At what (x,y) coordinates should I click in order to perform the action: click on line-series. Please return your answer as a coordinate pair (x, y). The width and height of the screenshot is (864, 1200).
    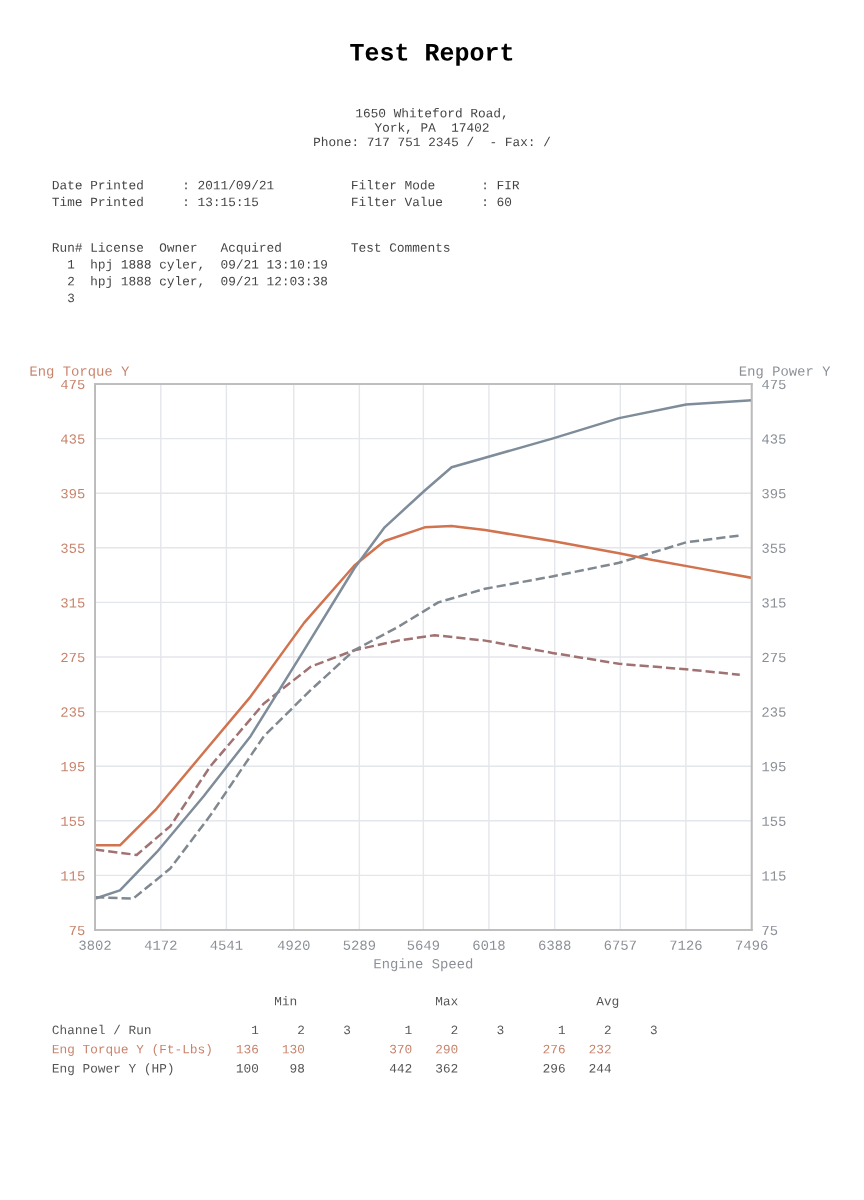
    Looking at the image, I should click on (418, 745).